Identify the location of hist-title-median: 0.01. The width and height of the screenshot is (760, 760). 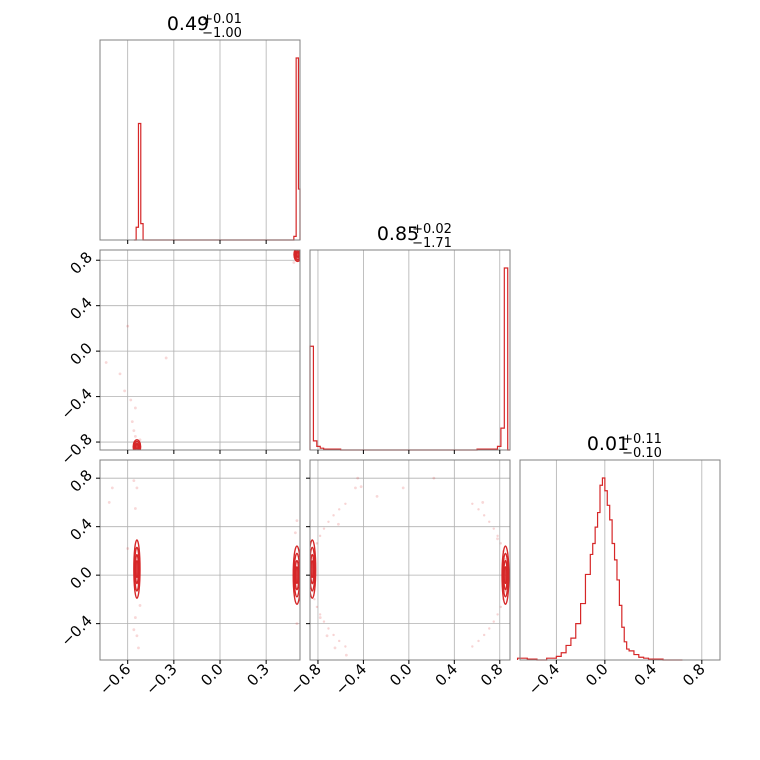
(608, 444).